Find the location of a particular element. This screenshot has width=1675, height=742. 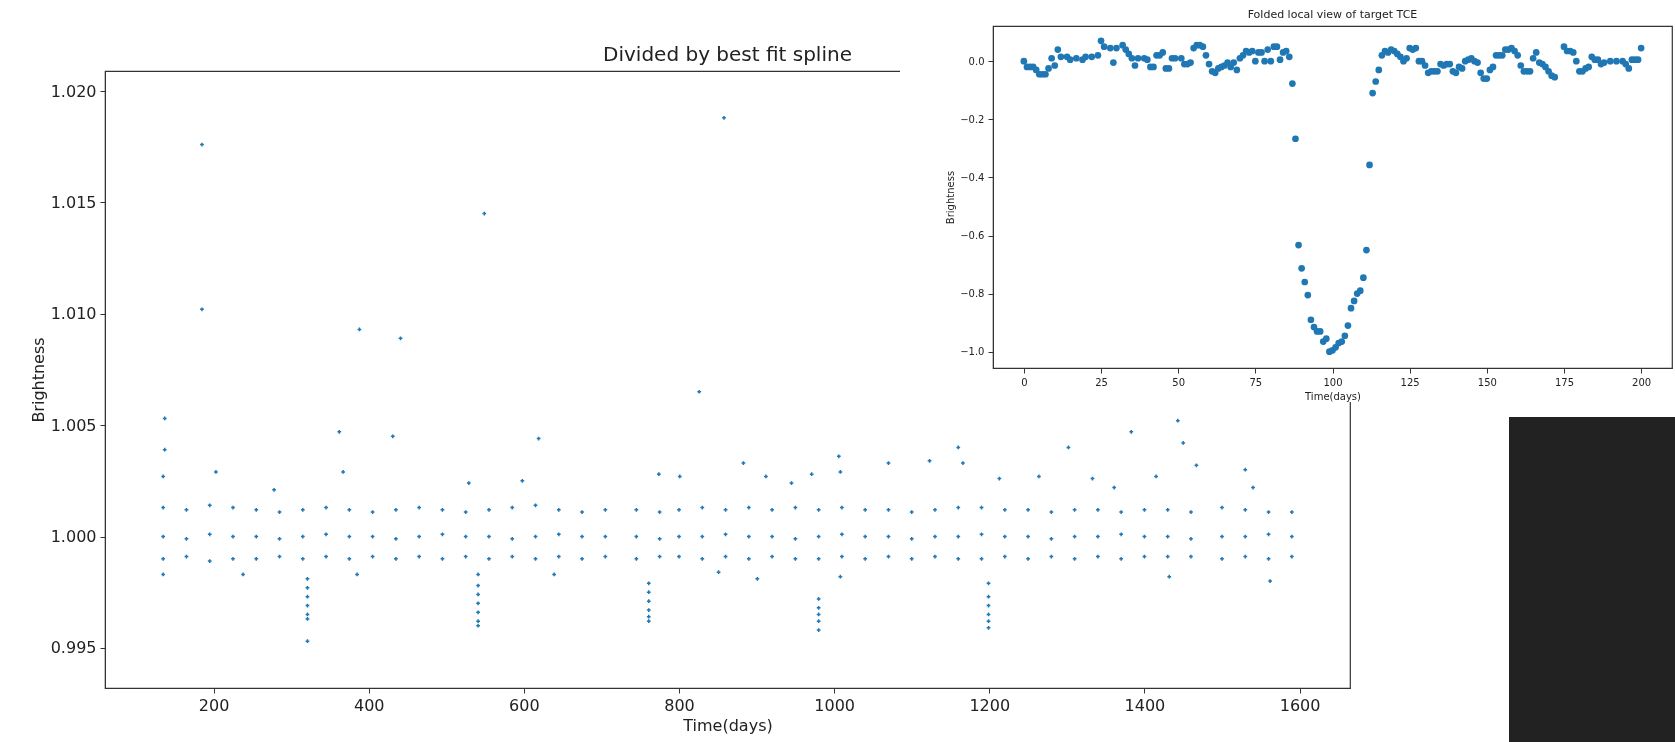

y-tick-label: 0.0 is located at coordinates (976, 61).